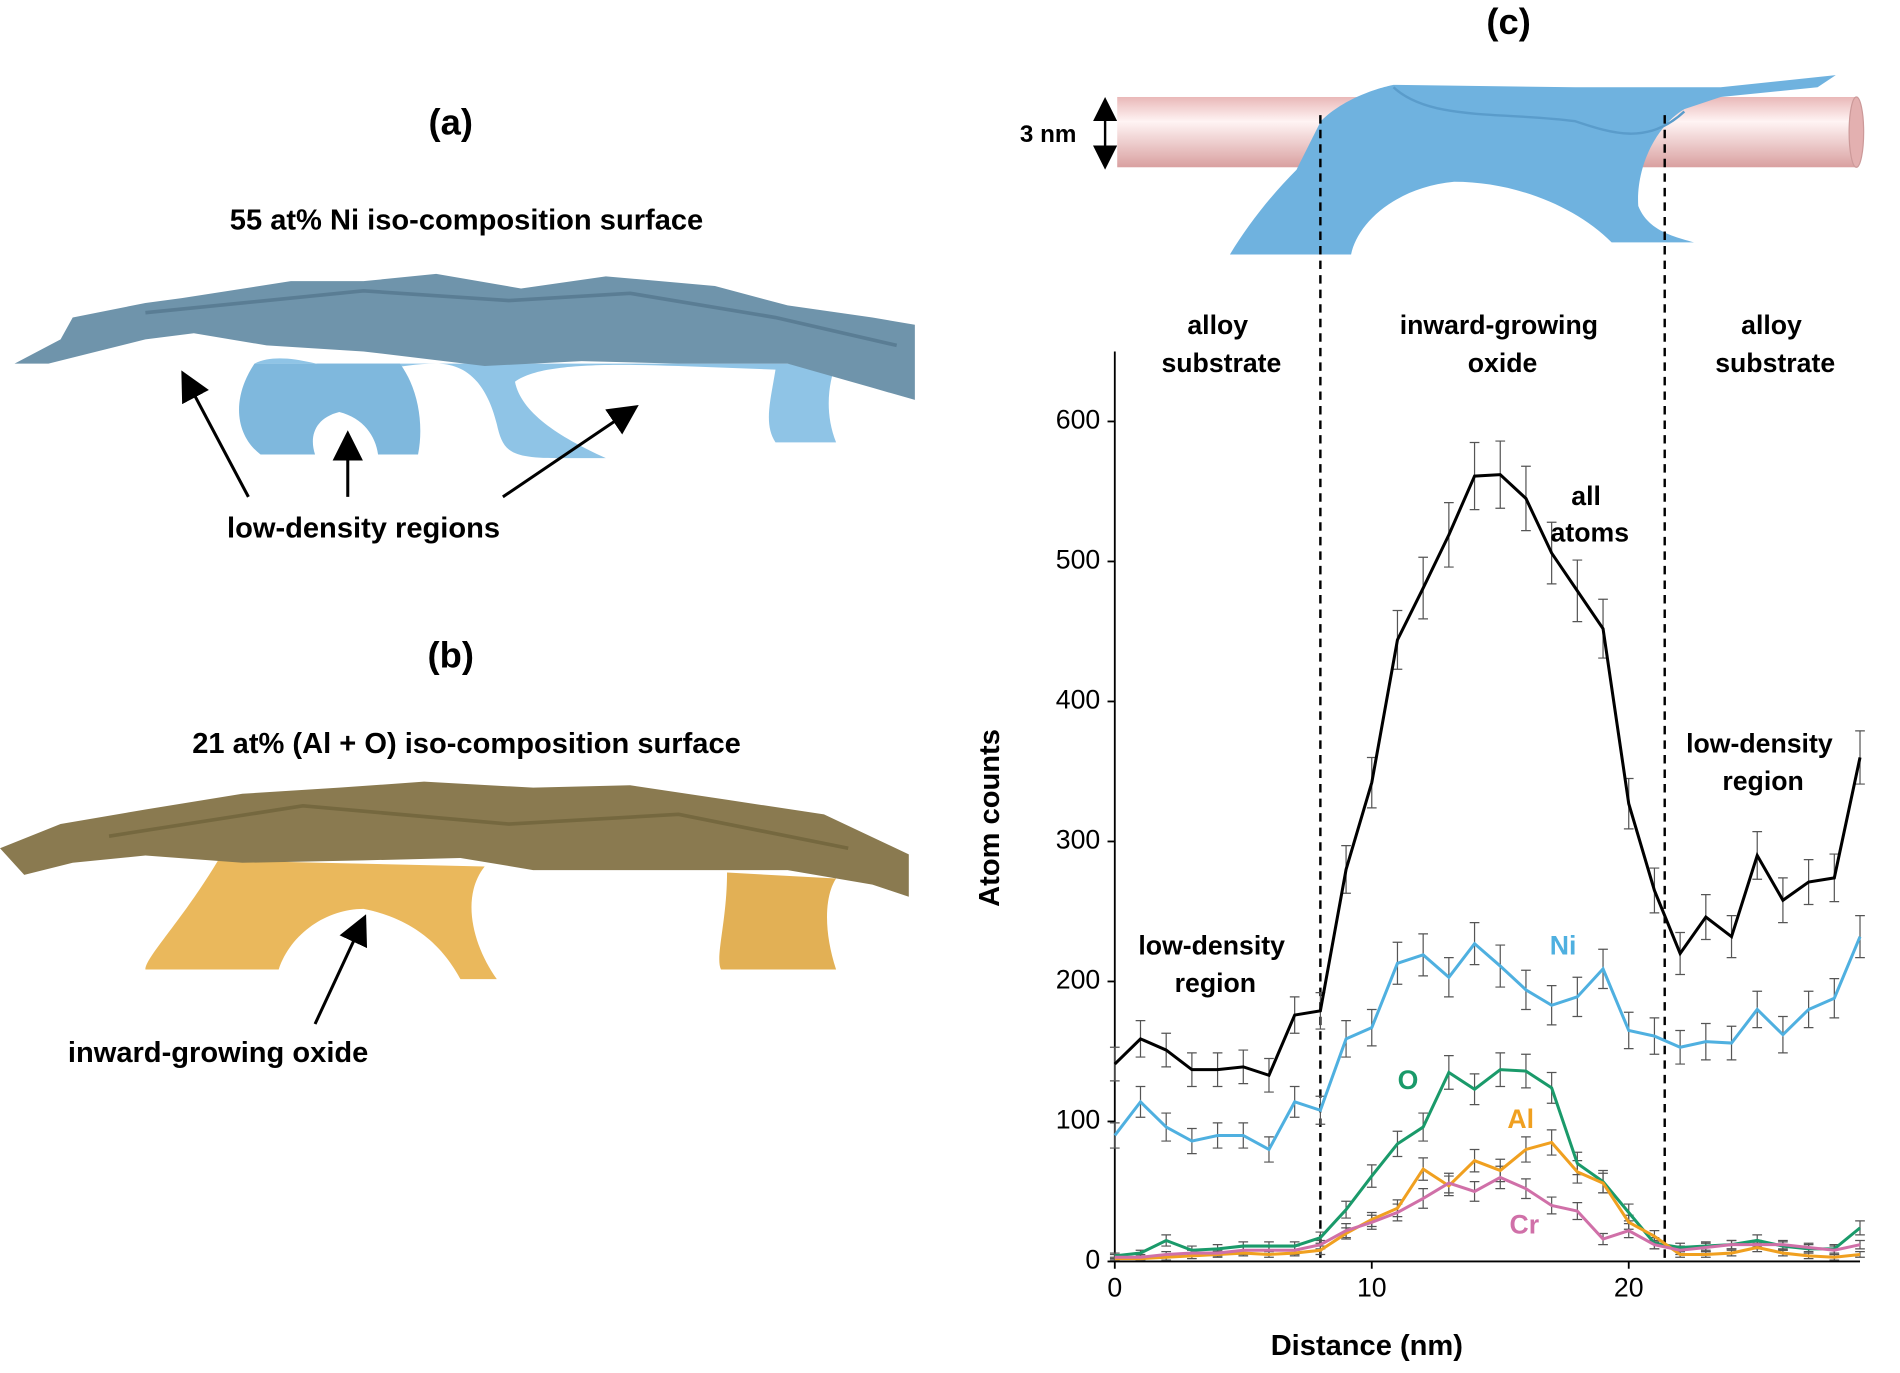  Describe the element at coordinates (1078, 700) in the screenshot. I see `y-tick-label: 400` at that location.